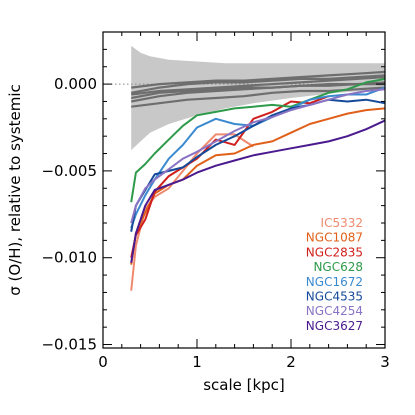 This screenshot has width=415, height=415. What do you see at coordinates (103, 362) in the screenshot?
I see `x-tick-label: 0` at bounding box center [103, 362].